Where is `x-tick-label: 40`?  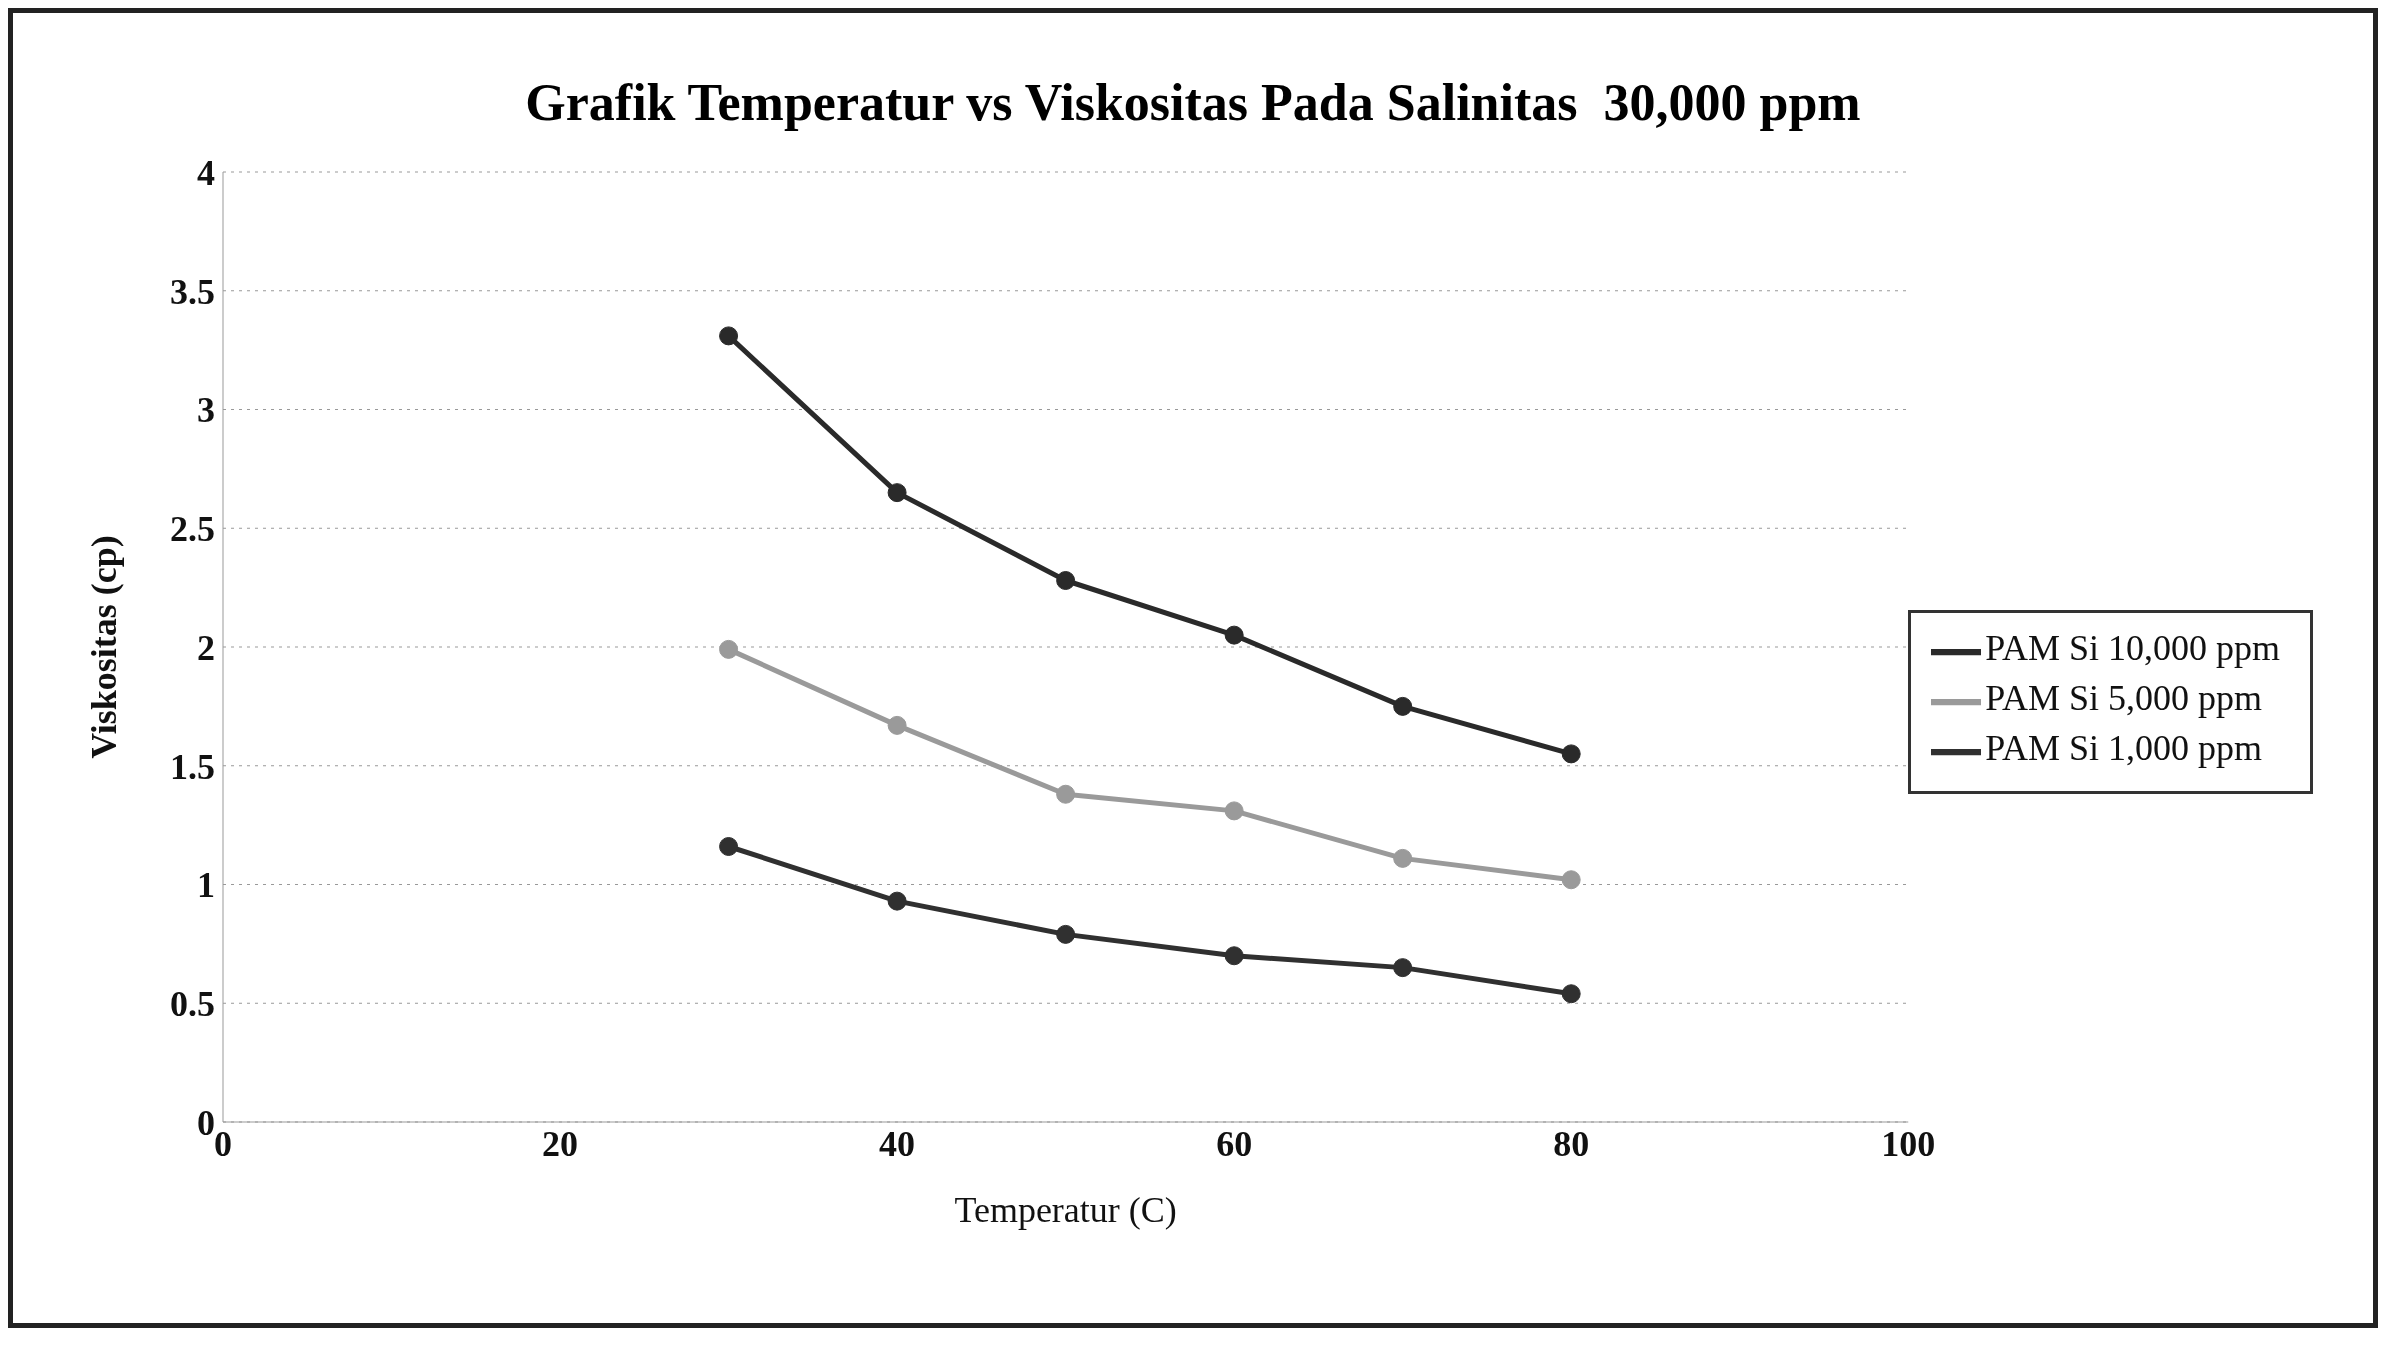 x-tick-label: 40 is located at coordinates (897, 1143).